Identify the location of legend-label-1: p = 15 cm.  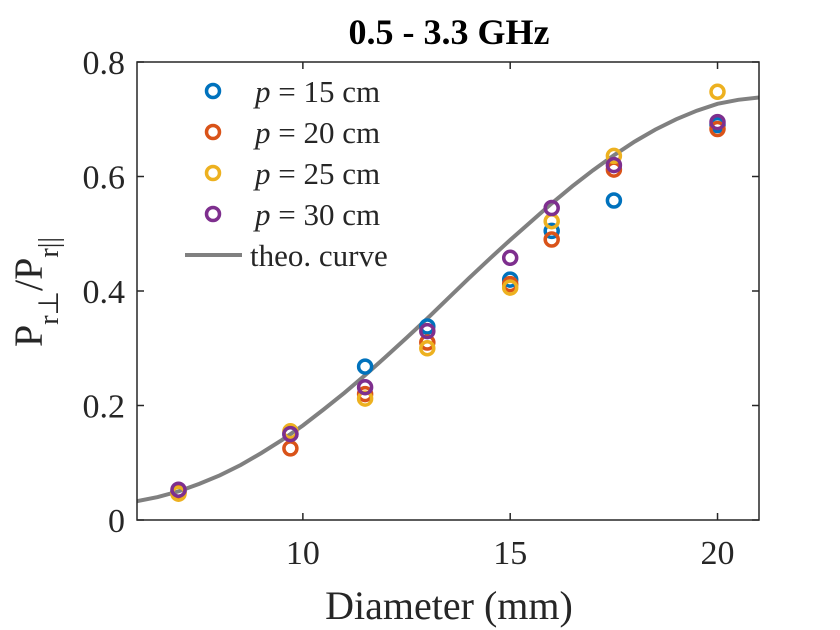
(316, 91).